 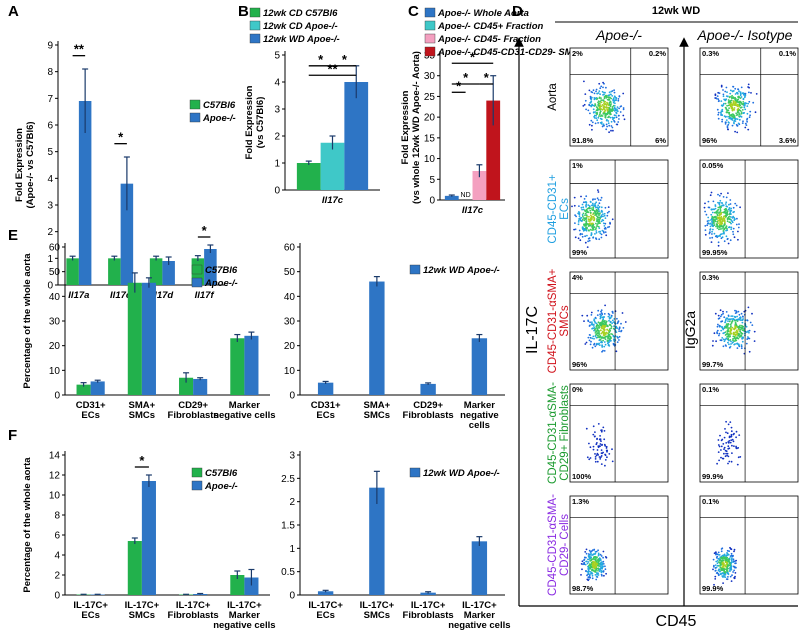 I want to click on flow-plot, so click(x=619, y=545).